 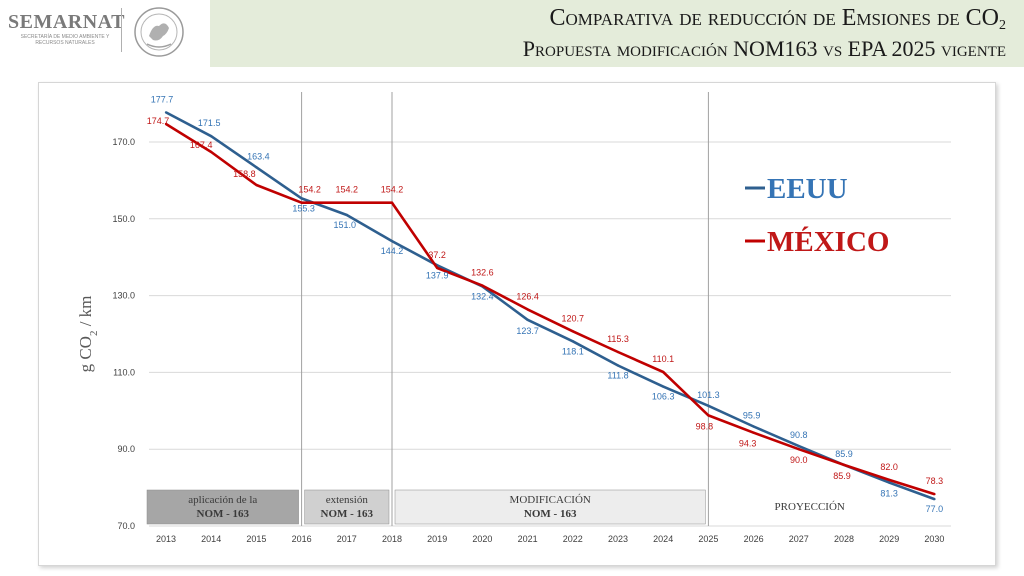 I want to click on data-label-mexico: 174.7, so click(x=158, y=121).